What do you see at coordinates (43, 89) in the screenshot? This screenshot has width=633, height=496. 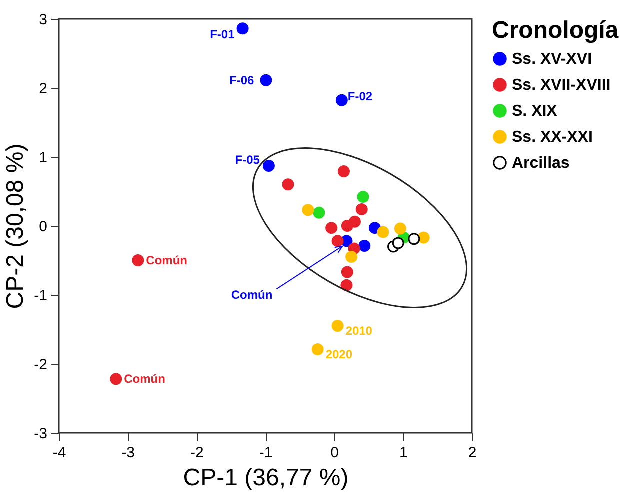 I see `y-tick-label: 2` at bounding box center [43, 89].